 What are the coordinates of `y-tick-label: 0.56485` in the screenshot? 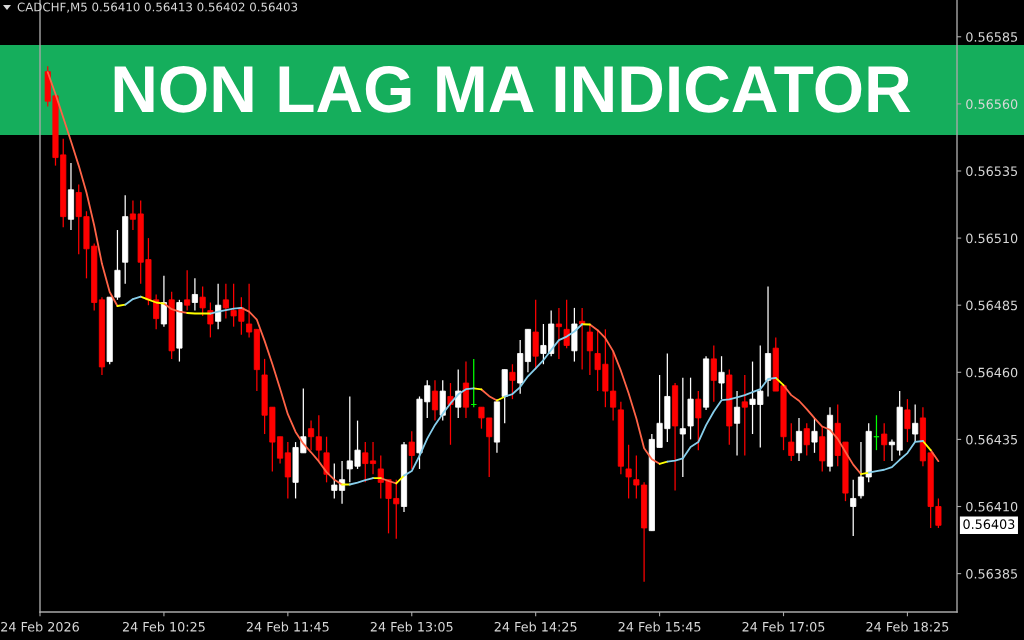 It's located at (992, 305).